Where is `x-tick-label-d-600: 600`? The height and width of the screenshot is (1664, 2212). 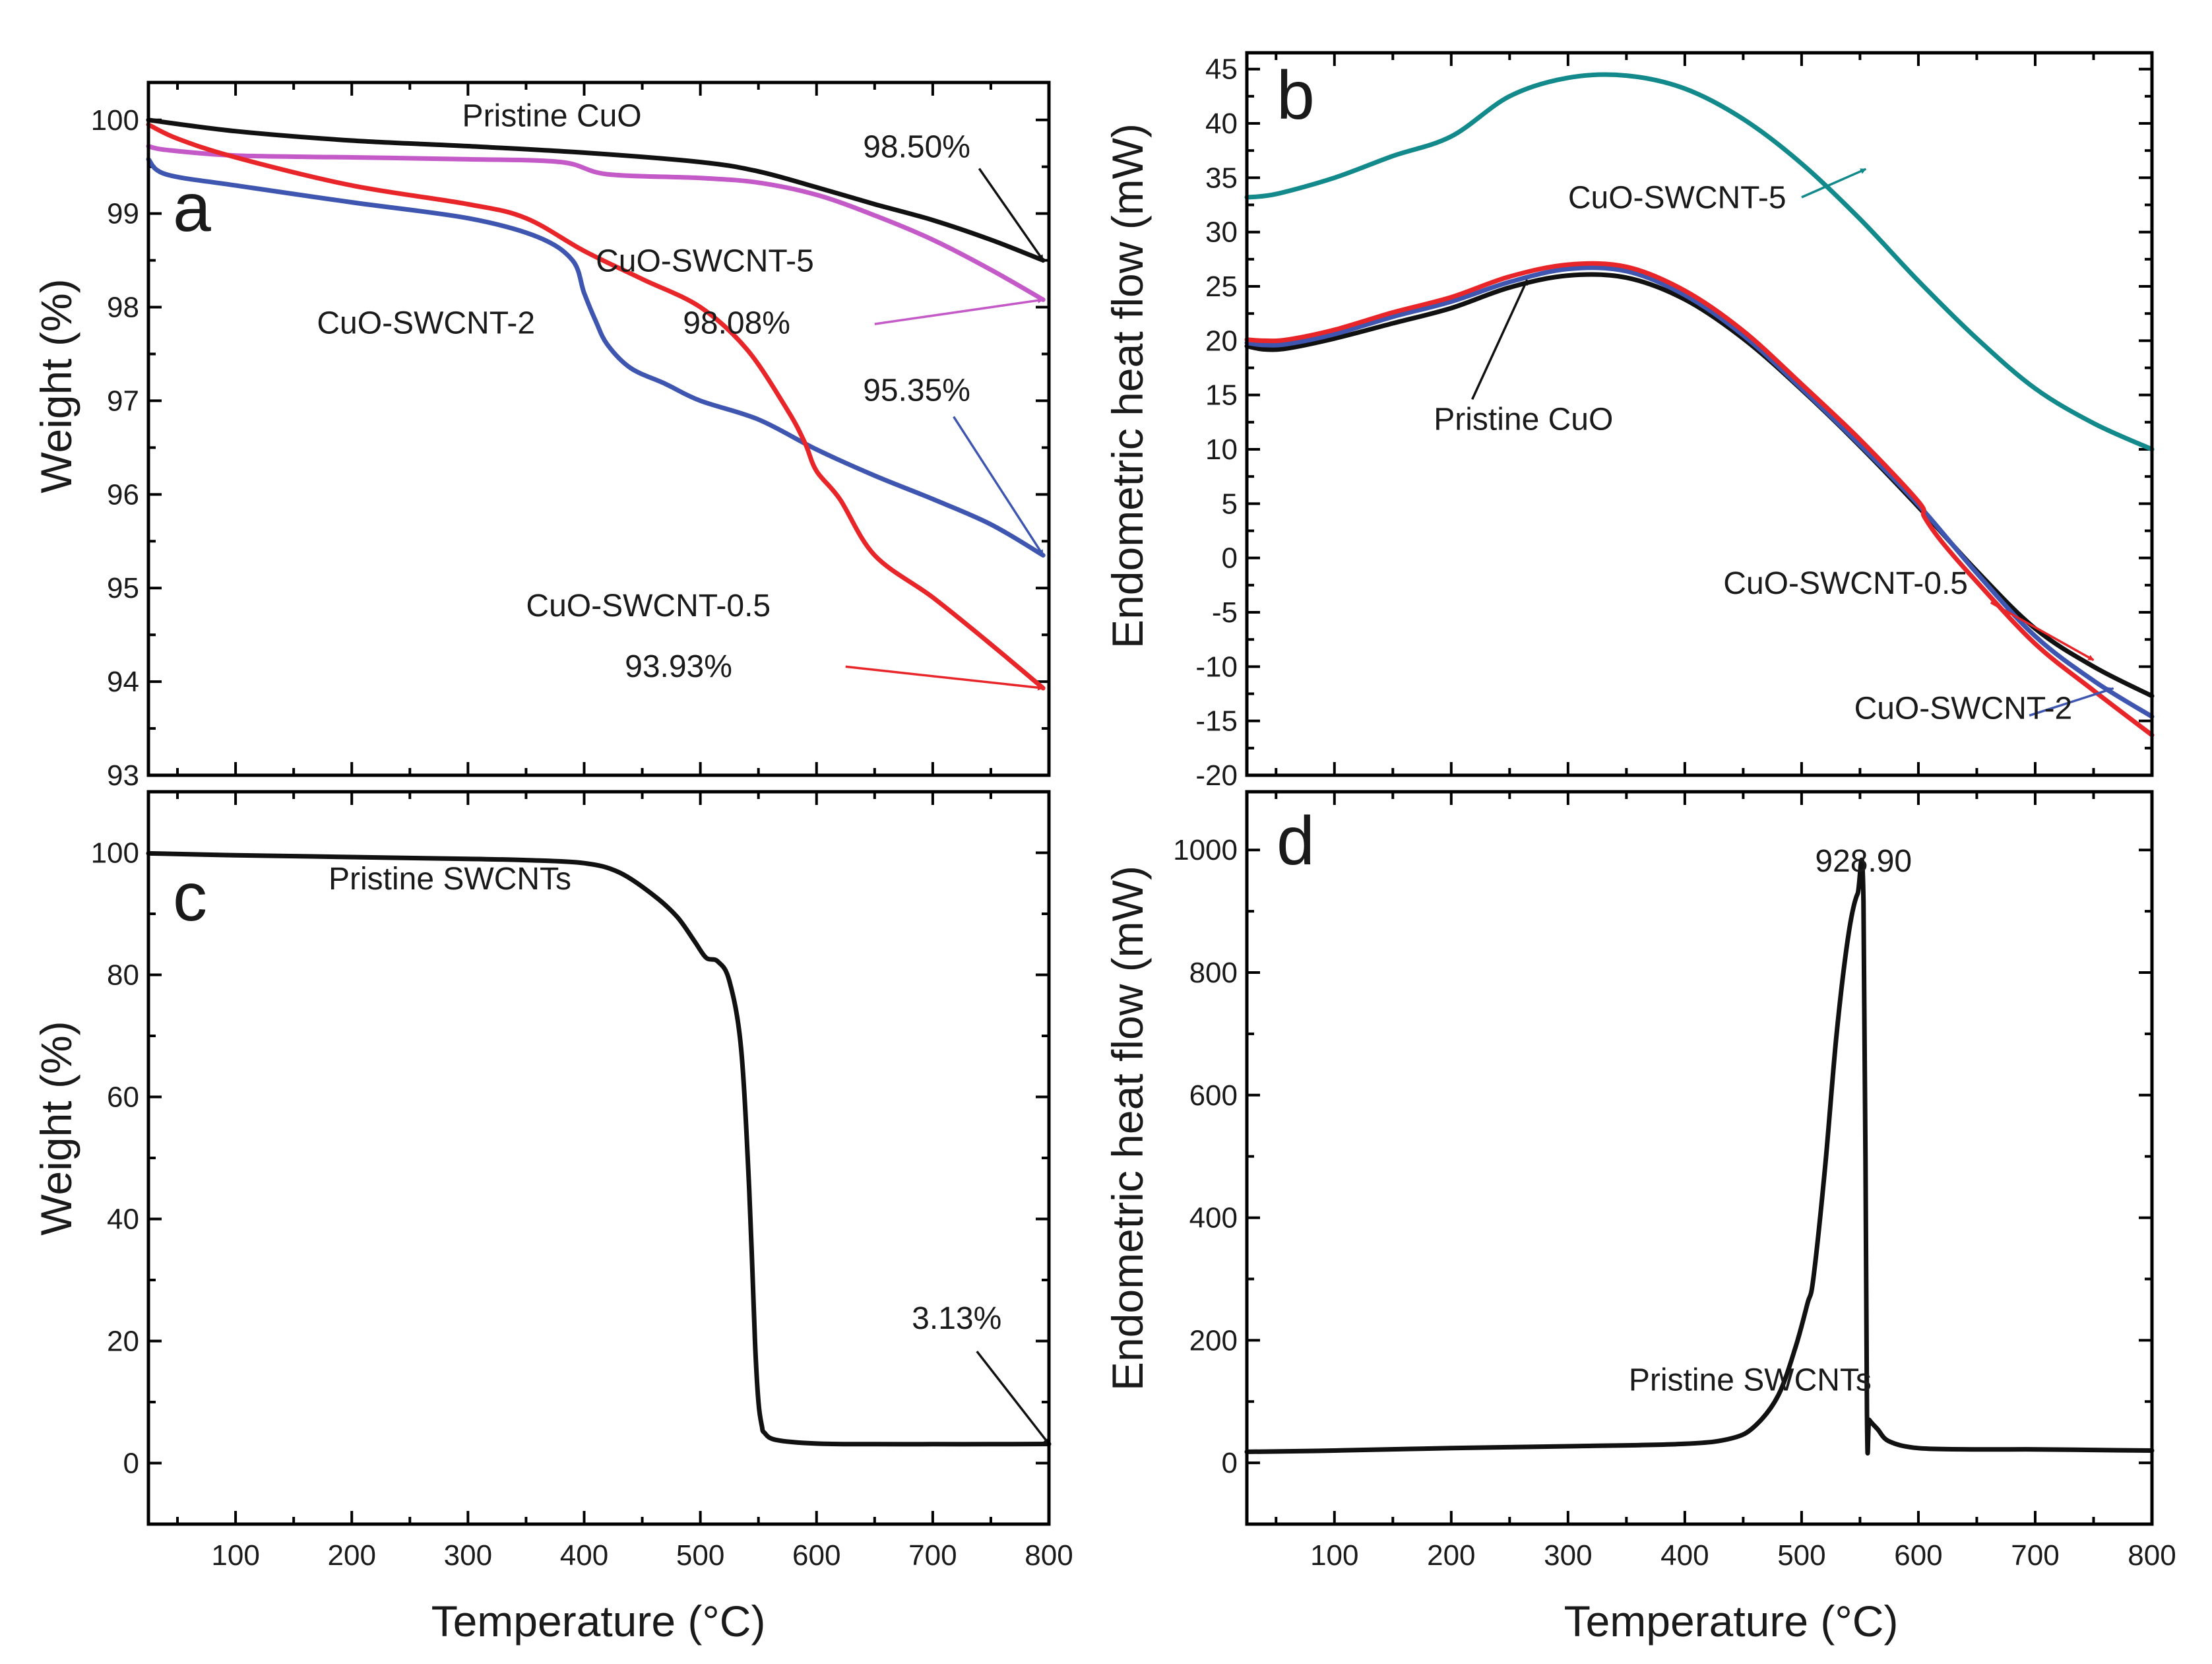
x-tick-label-d-600: 600 is located at coordinates (1918, 1555).